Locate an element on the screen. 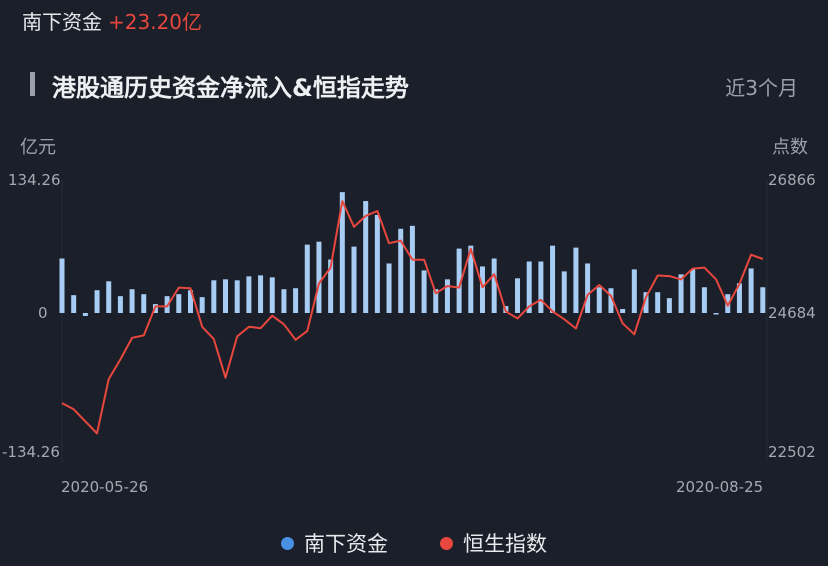  legend-item-hsi: 恒生指数 is located at coordinates (493, 543).